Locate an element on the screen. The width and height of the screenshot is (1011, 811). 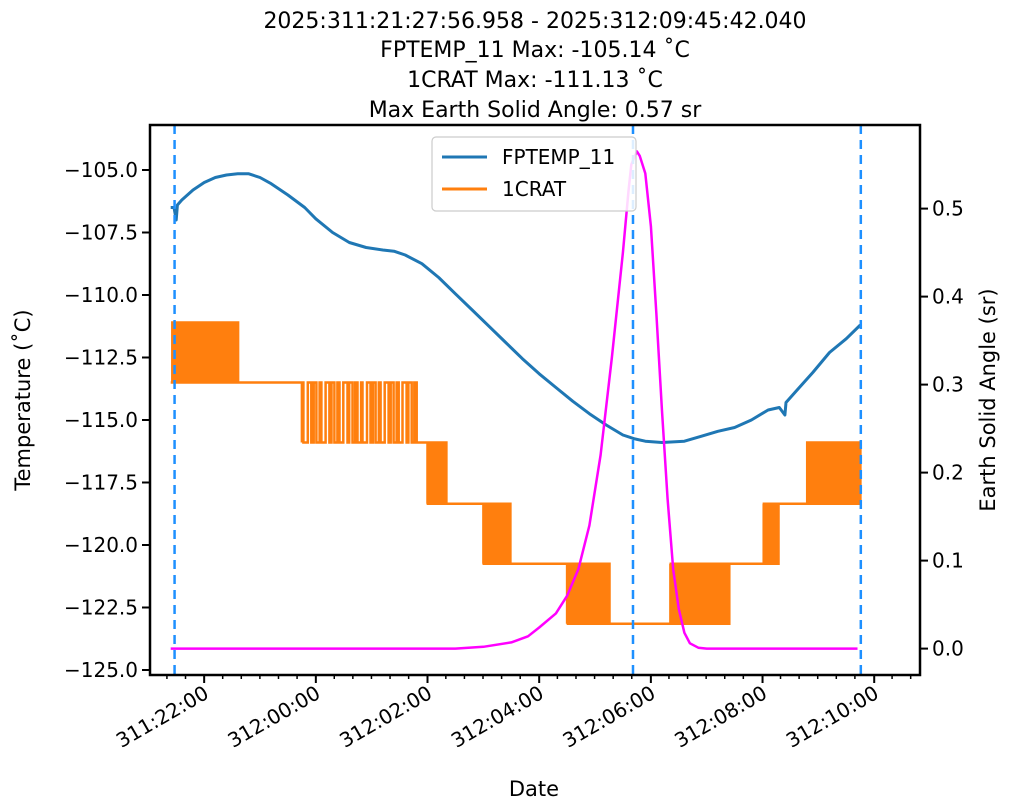
y-axis-title-right: Earth Solid Angle (sr) is located at coordinates (988, 399).